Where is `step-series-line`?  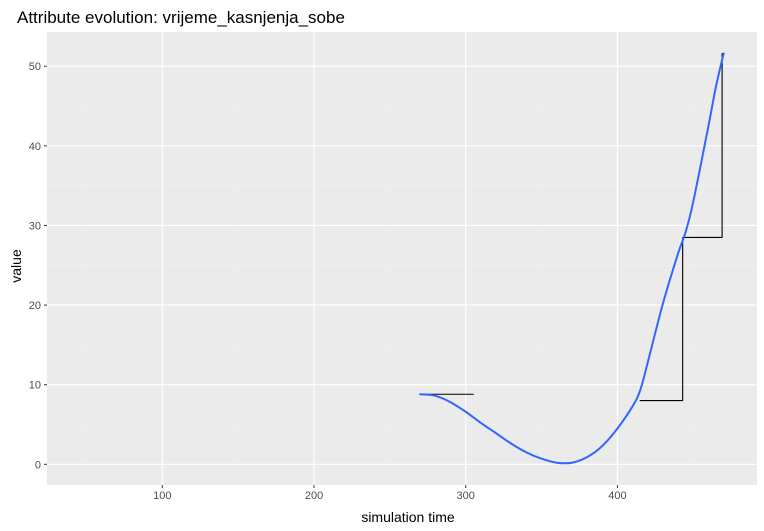
step-series-line is located at coordinates (681, 227).